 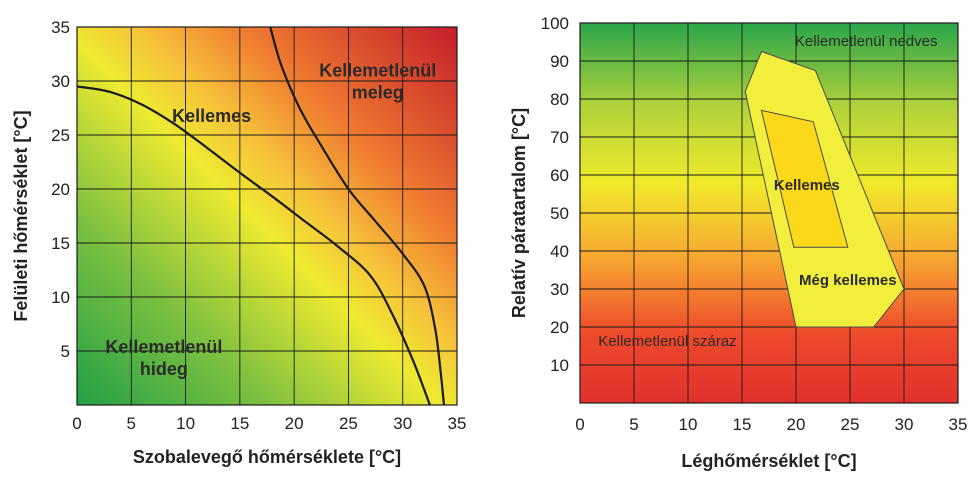 What do you see at coordinates (239, 423) in the screenshot?
I see `left-x-tick-label: 15` at bounding box center [239, 423].